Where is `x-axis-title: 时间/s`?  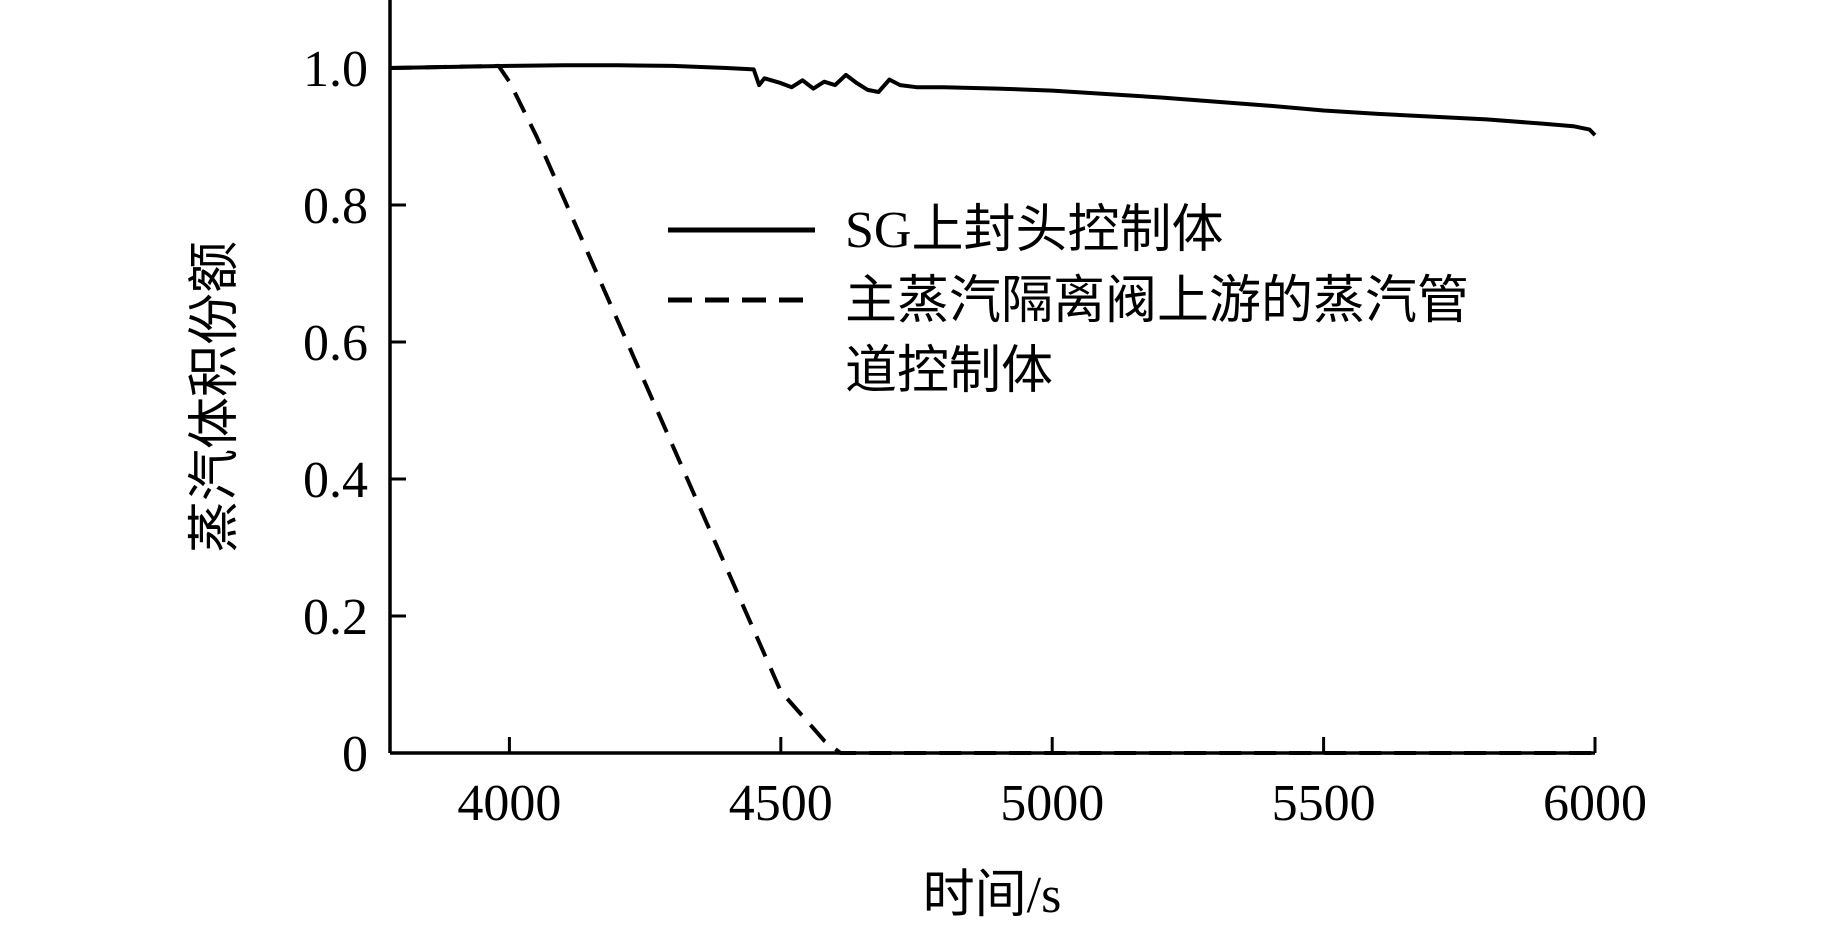 x-axis-title: 时间/s is located at coordinates (992, 895).